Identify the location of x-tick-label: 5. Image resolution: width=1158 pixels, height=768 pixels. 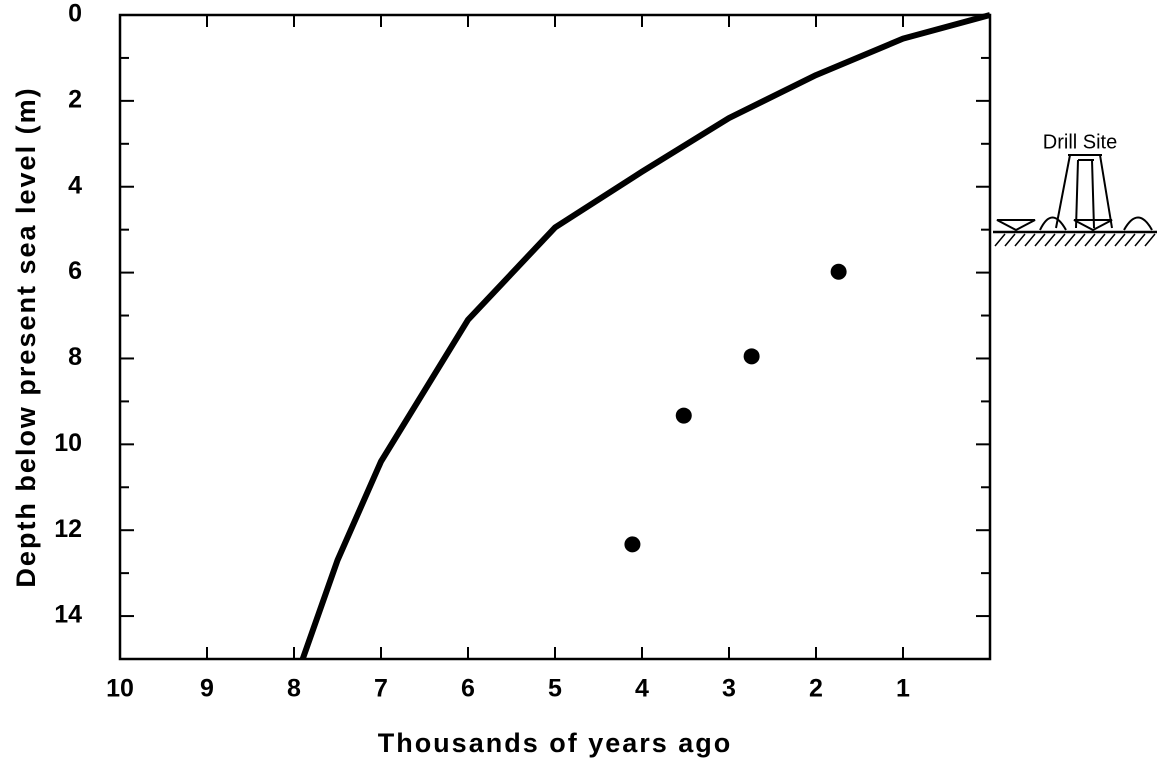
(555, 689).